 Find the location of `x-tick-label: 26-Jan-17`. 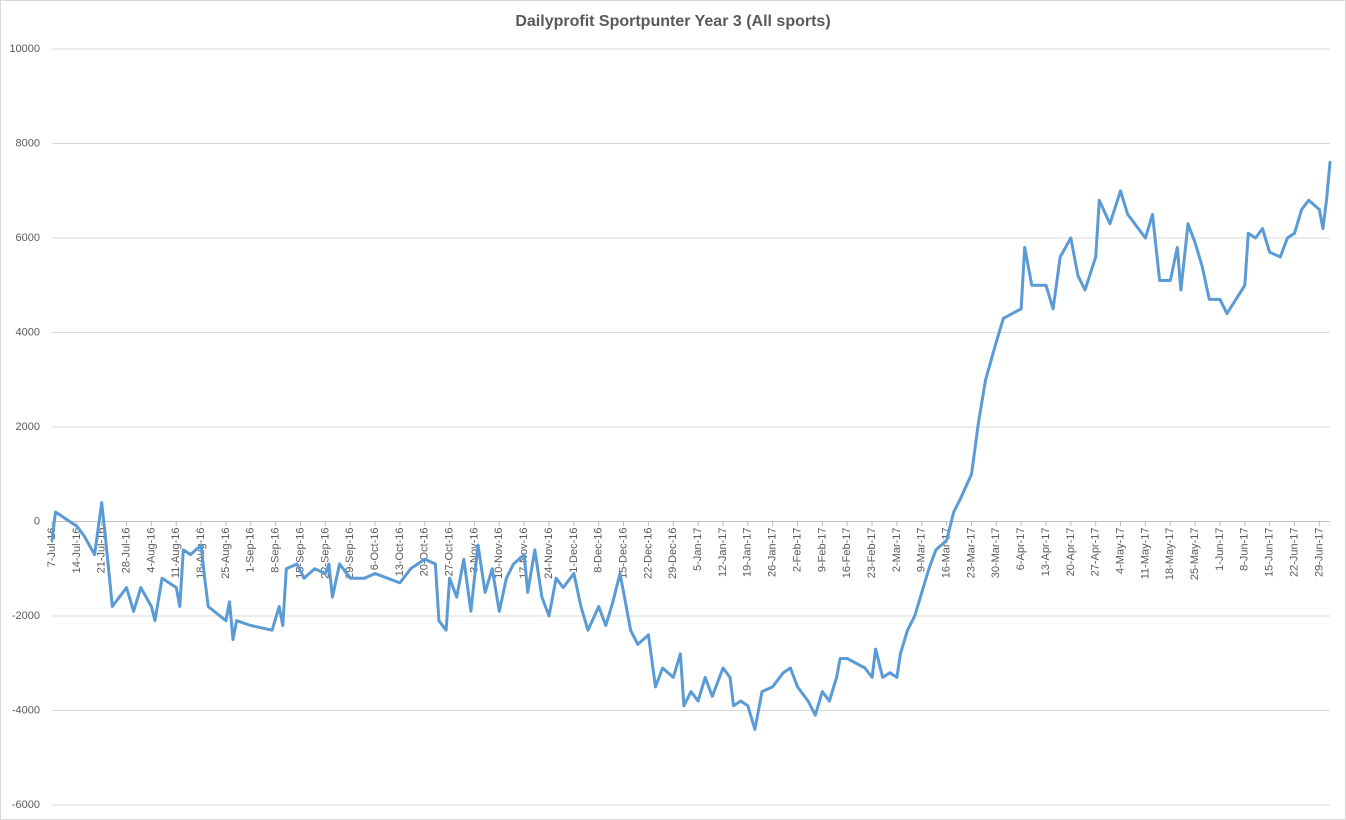

x-tick-label: 26-Jan-17 is located at coordinates (773, 553).